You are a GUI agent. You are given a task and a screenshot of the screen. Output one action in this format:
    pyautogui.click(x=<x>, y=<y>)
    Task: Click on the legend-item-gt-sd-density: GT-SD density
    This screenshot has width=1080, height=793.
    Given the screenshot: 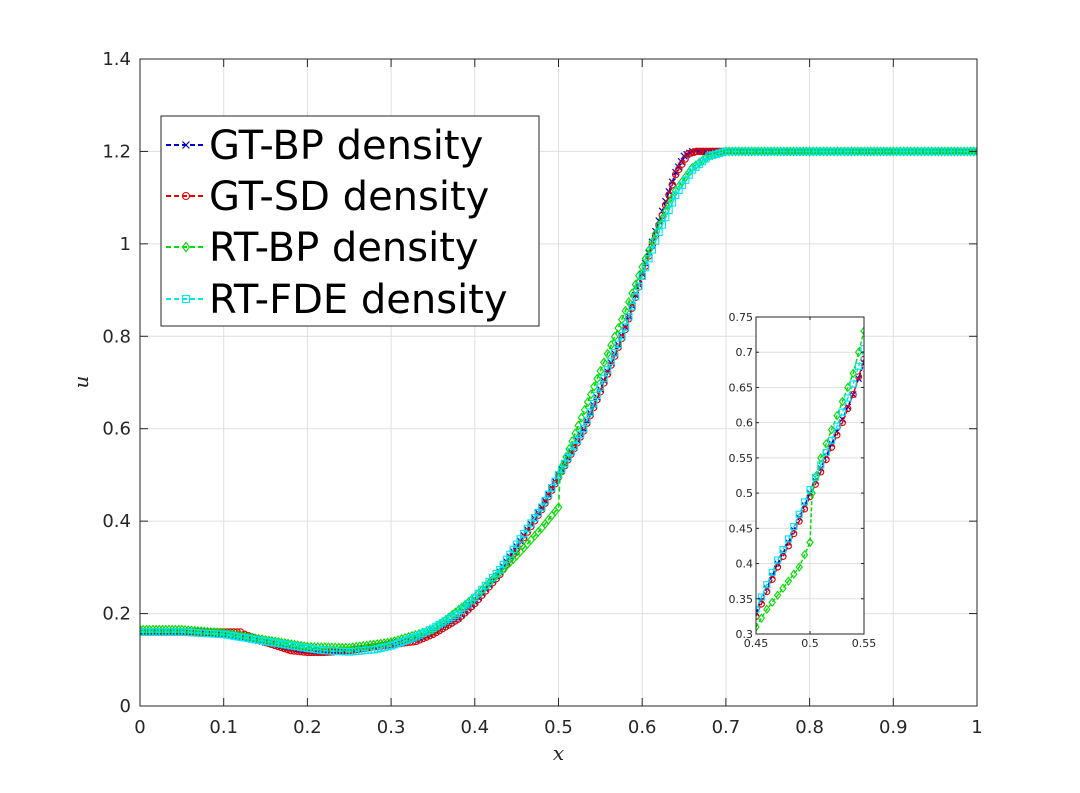 What is the action you would take?
    pyautogui.click(x=327, y=197)
    